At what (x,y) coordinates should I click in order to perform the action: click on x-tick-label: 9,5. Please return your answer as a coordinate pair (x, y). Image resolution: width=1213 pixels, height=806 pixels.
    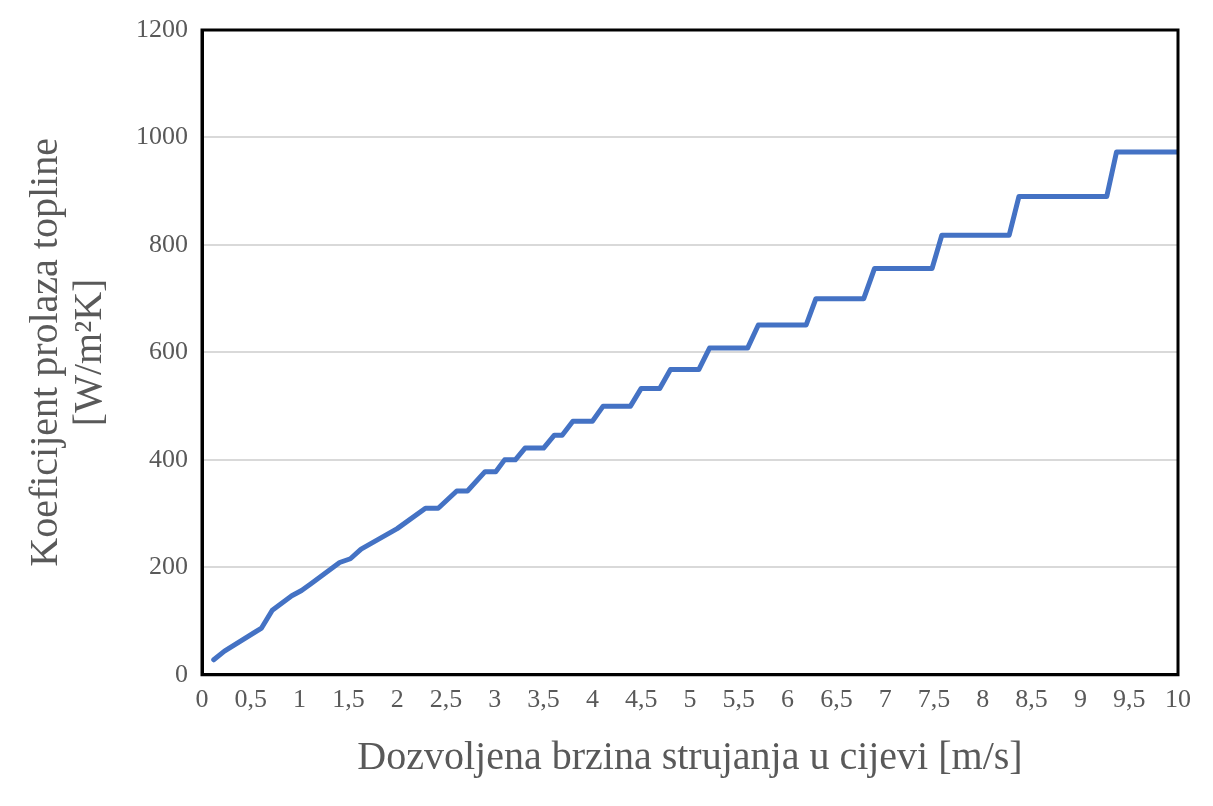
    Looking at the image, I should click on (1129, 699).